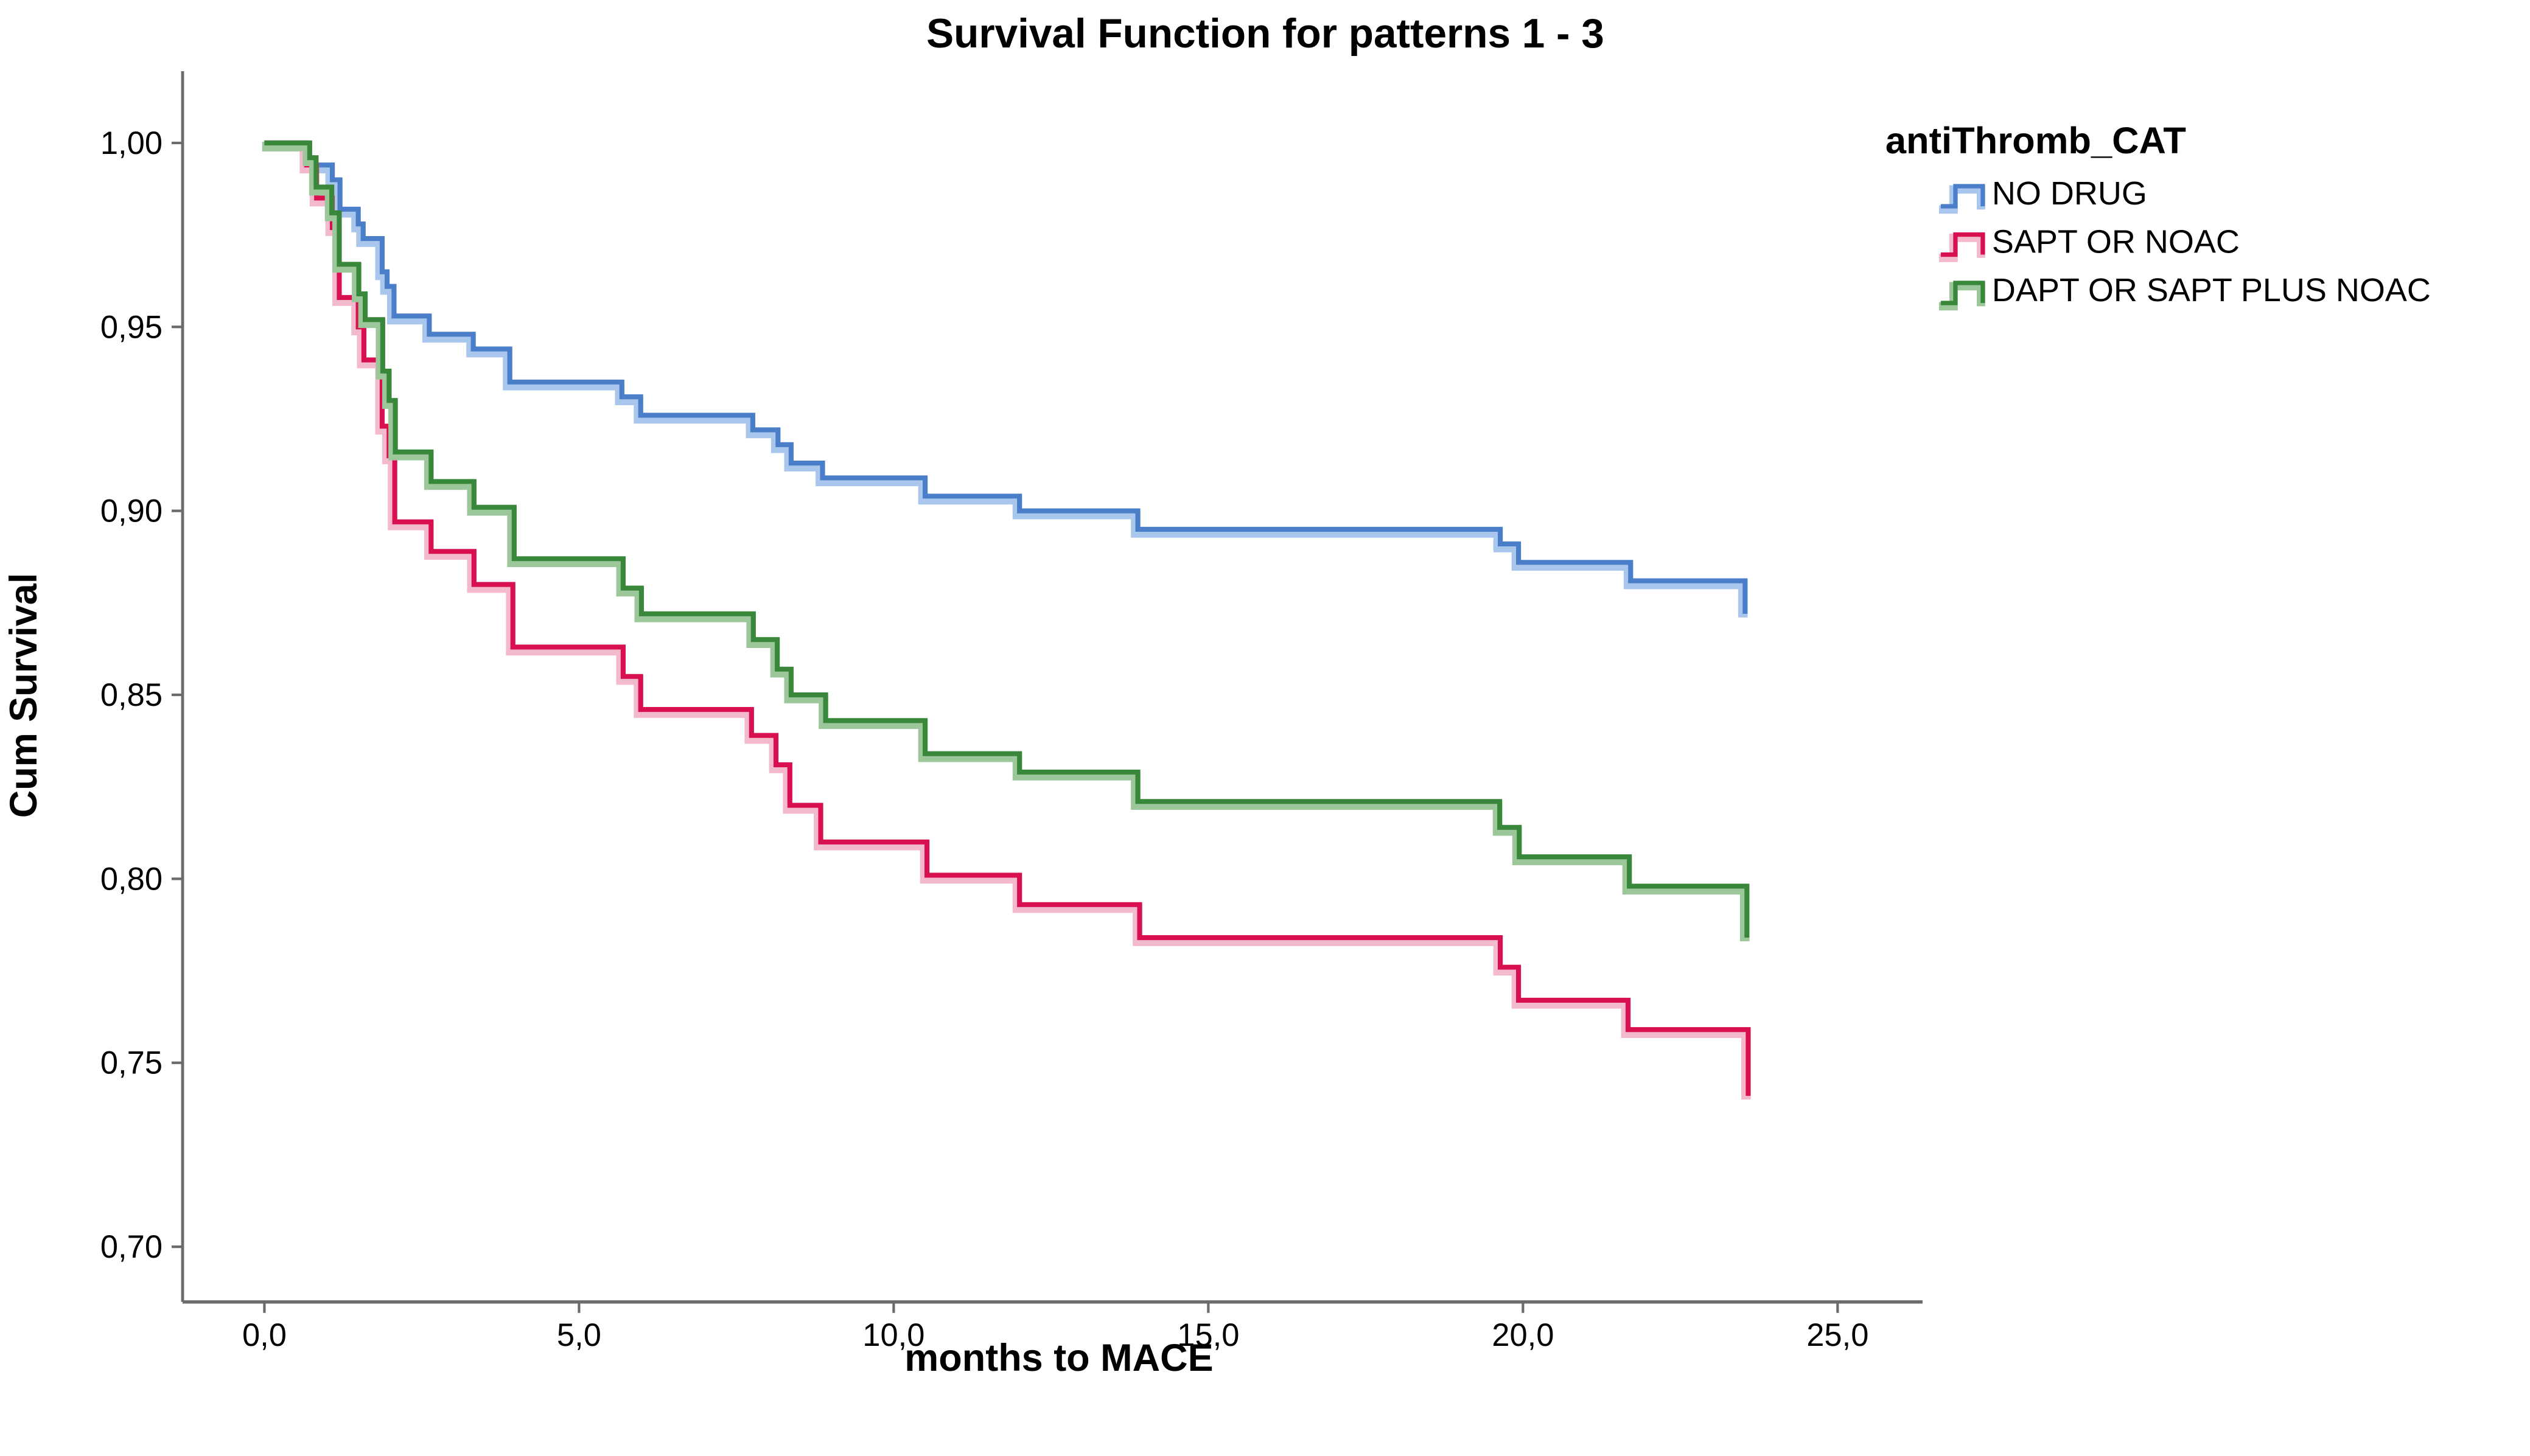 The width and height of the screenshot is (2530, 1456). I want to click on y-tick-label: 1,00, so click(131, 143).